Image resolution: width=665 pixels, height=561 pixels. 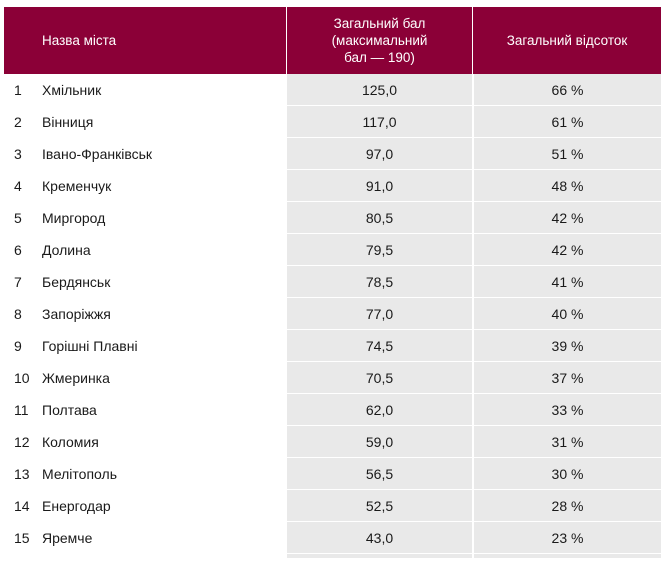 What do you see at coordinates (567, 153) in the screenshot?
I see `total-percent: 51 %` at bounding box center [567, 153].